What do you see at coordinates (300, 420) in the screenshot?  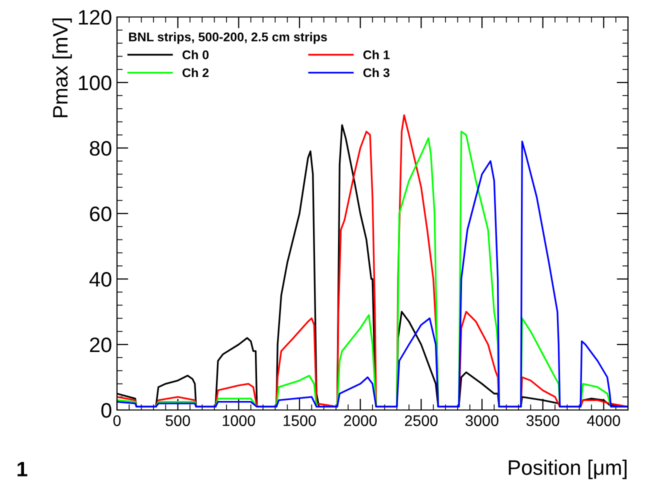 I see `x-tick-label: 1500` at bounding box center [300, 420].